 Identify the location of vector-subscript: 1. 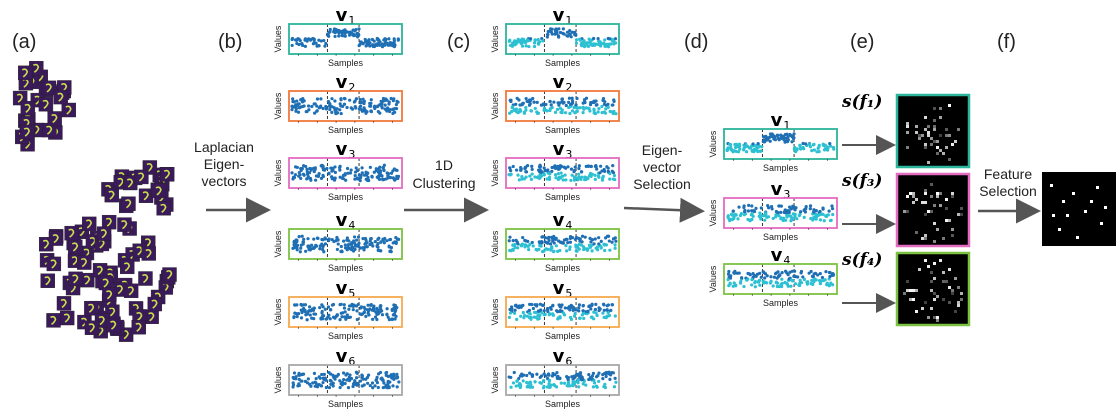
(568, 20).